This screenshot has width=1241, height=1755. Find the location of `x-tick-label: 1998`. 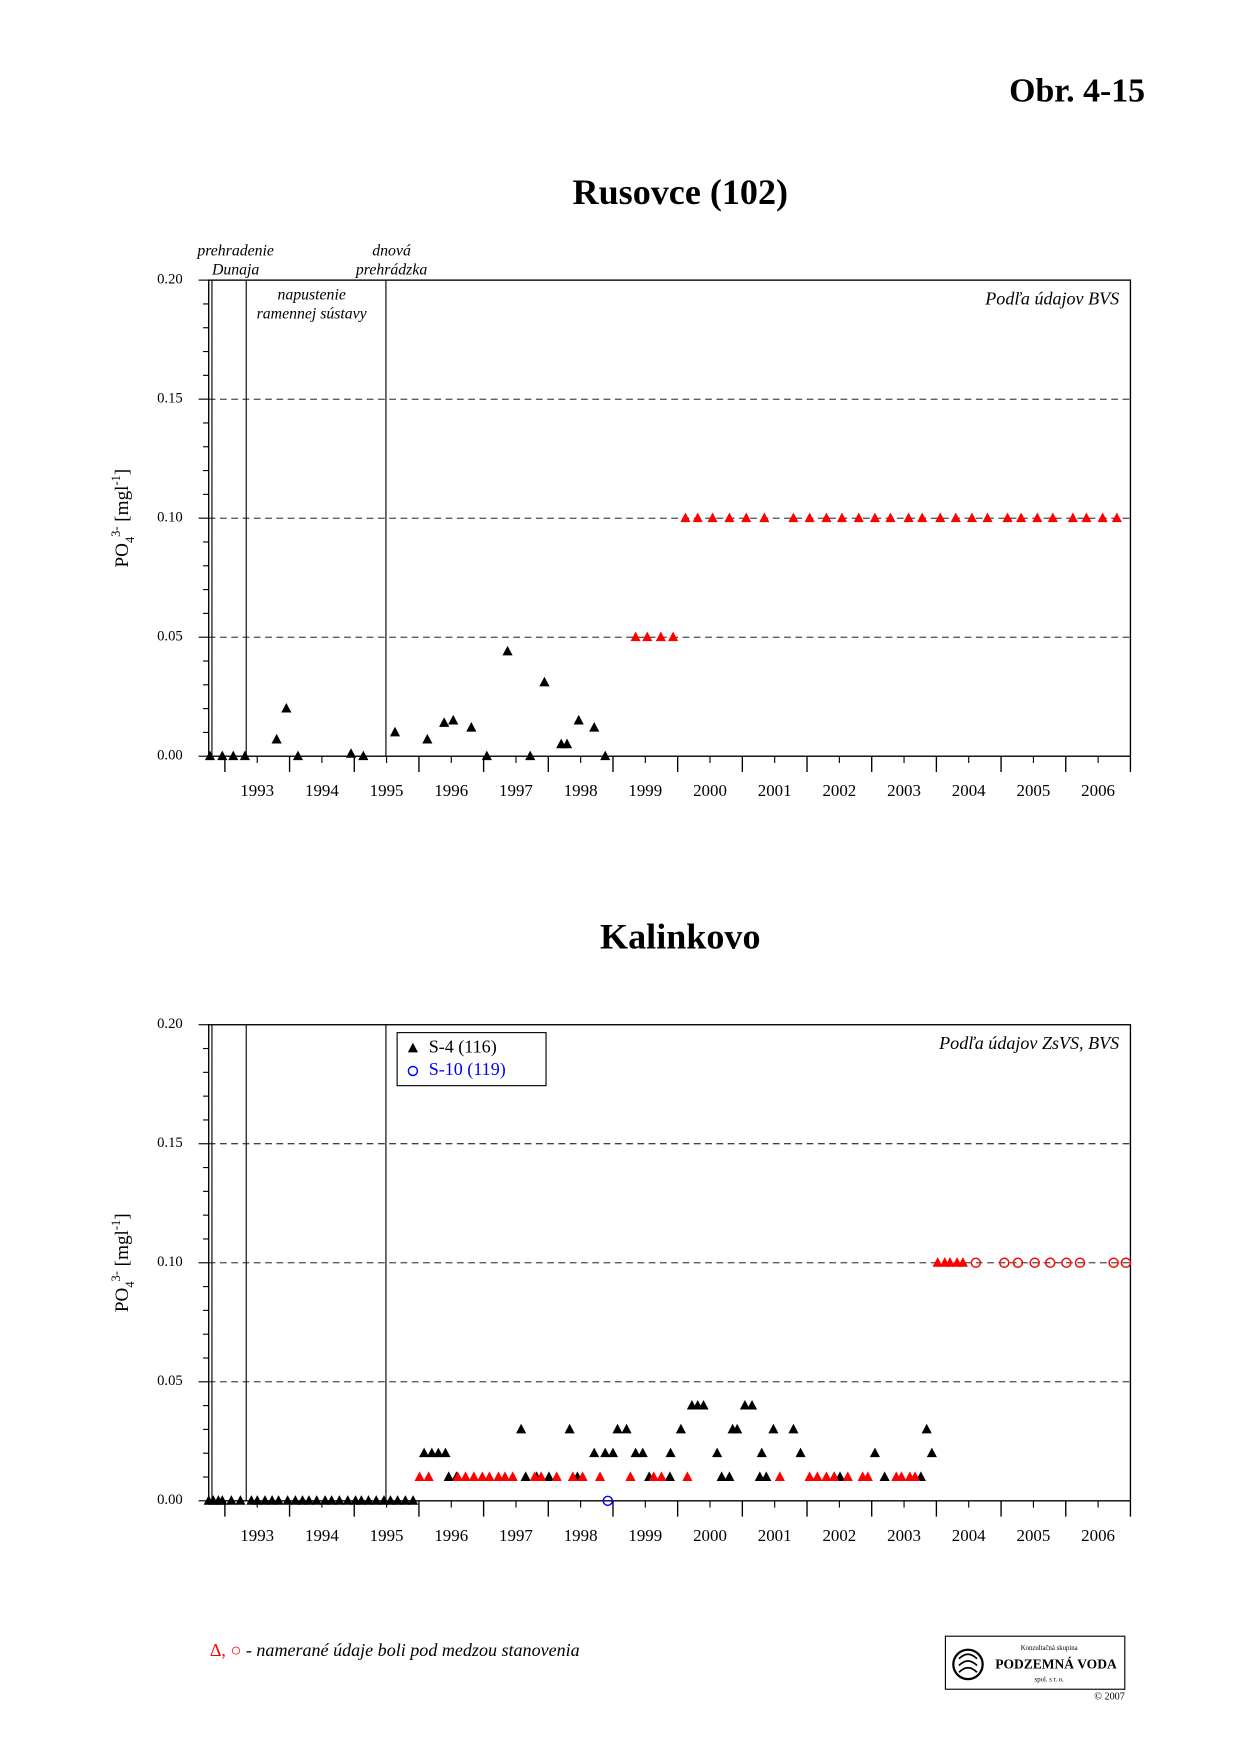

x-tick-label: 1998 is located at coordinates (581, 790).